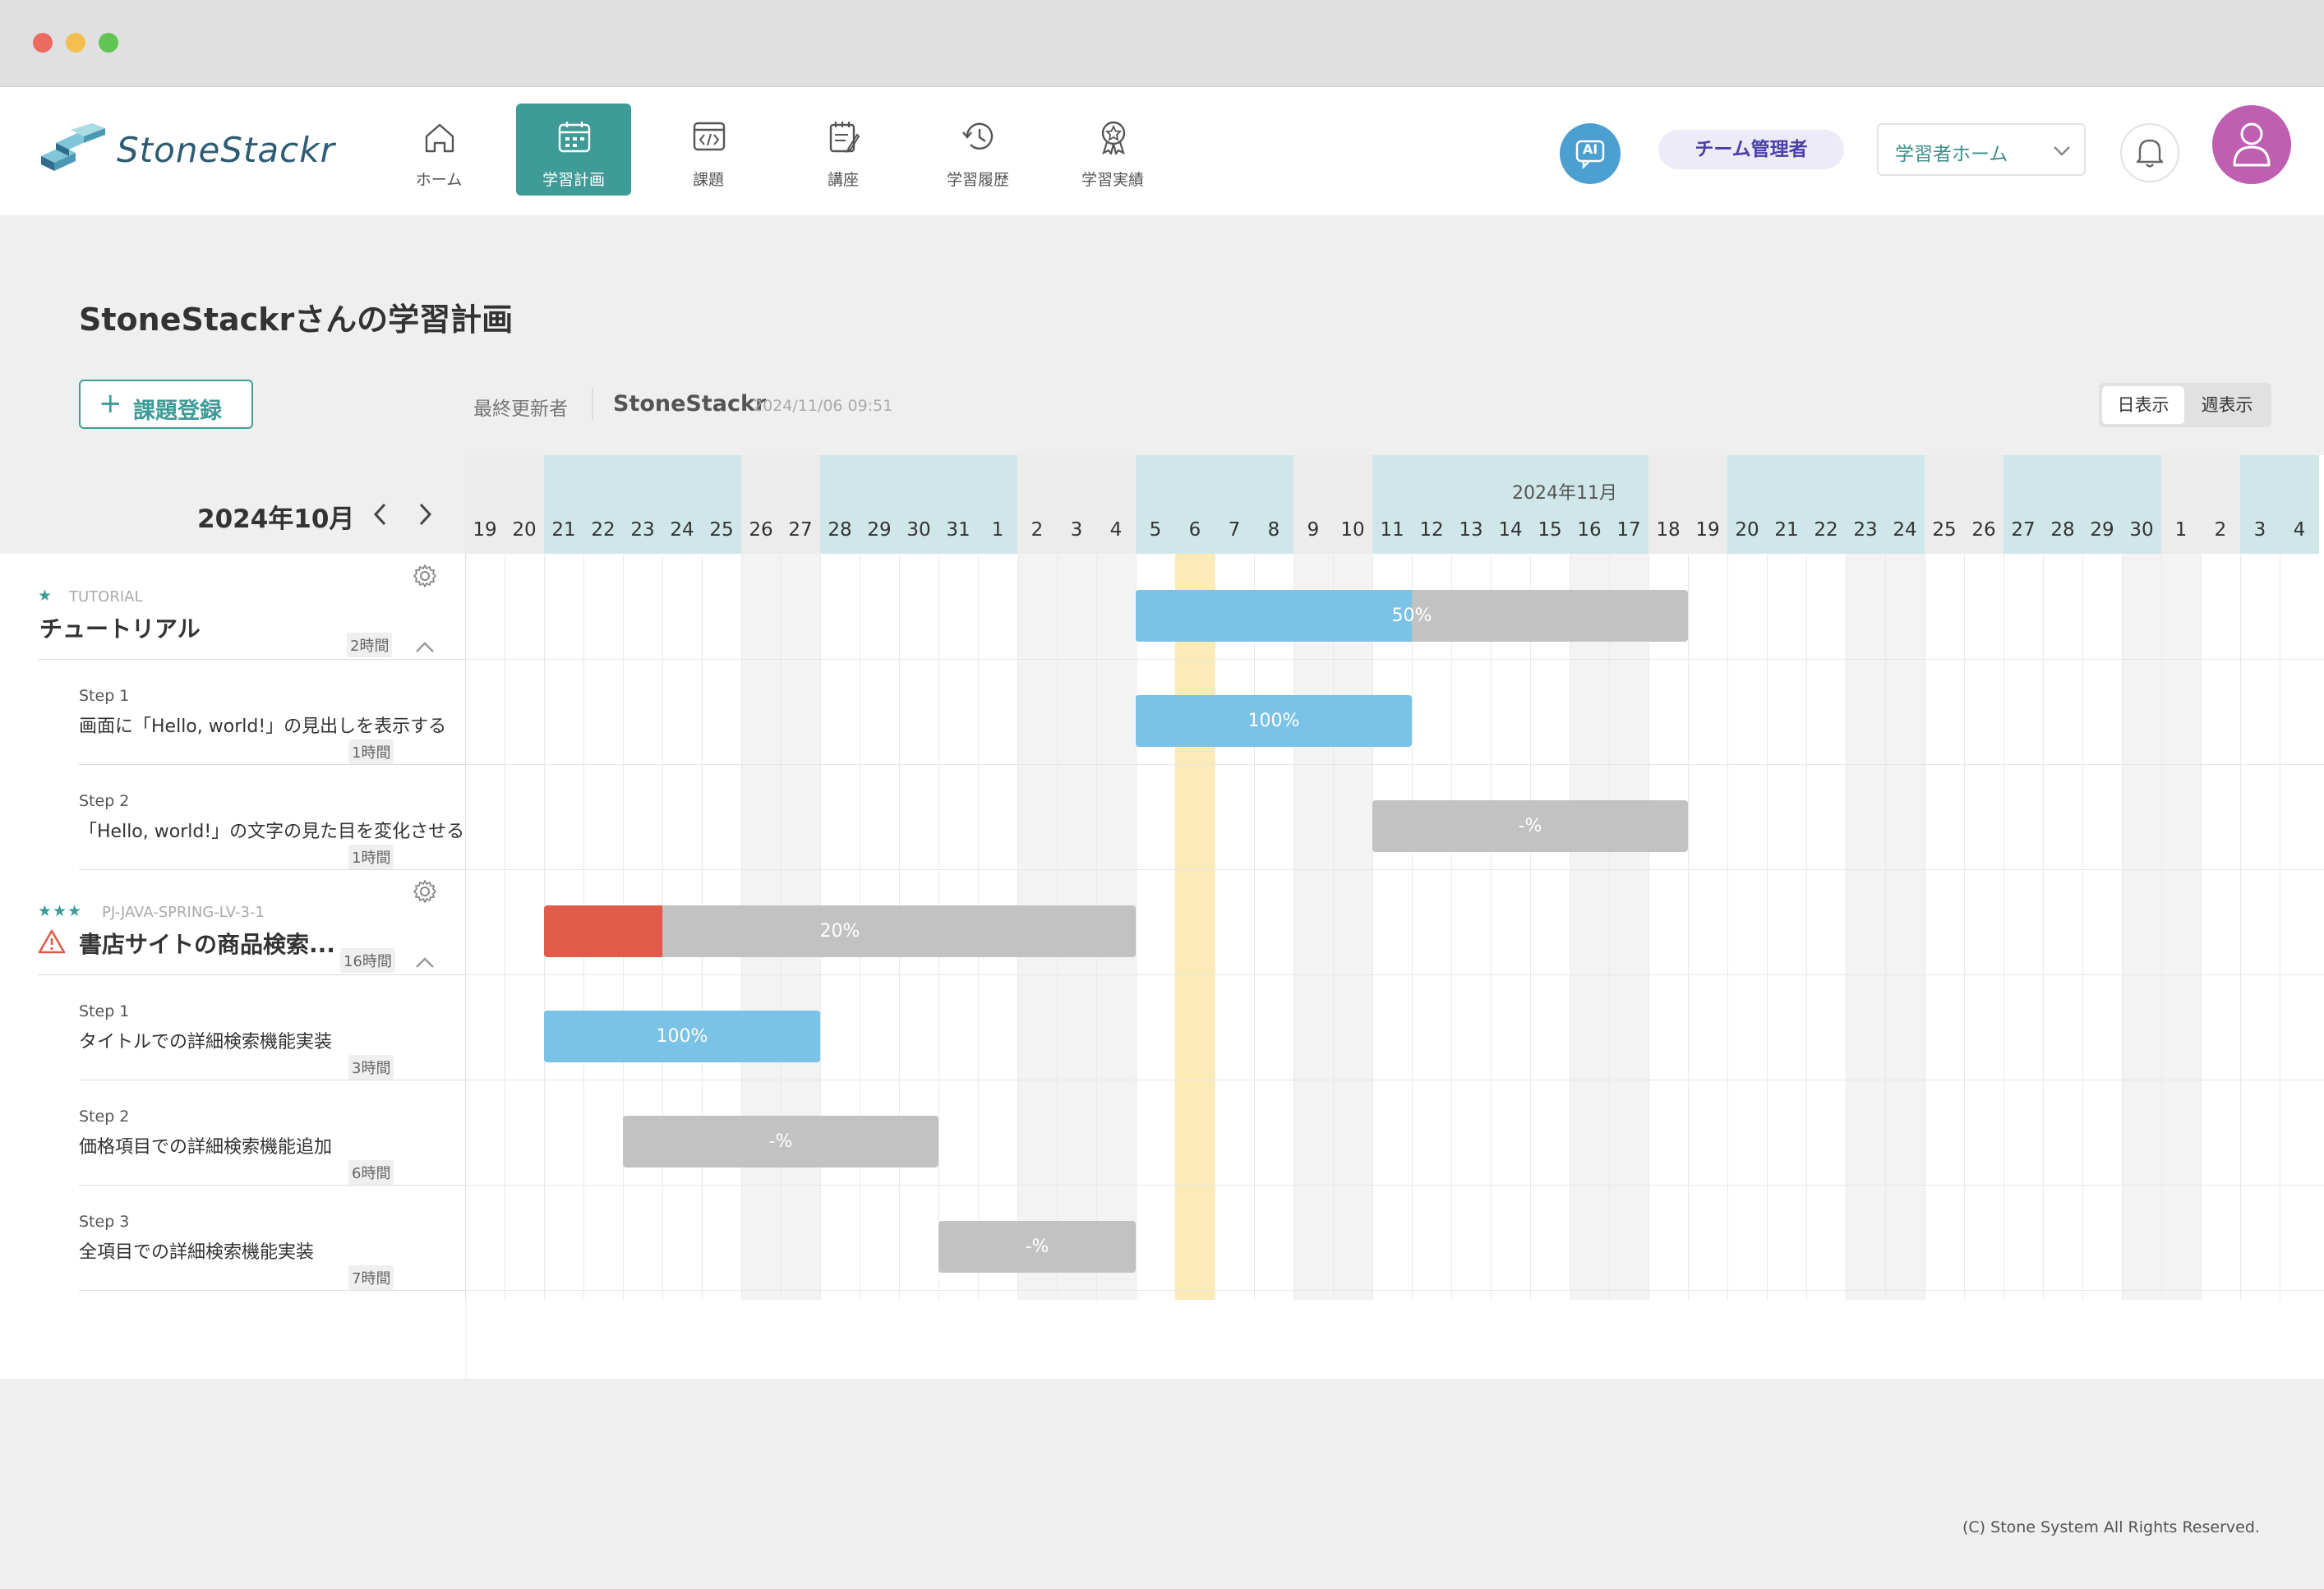  What do you see at coordinates (104, 1011) in the screenshot?
I see `step-label: Step 1` at bounding box center [104, 1011].